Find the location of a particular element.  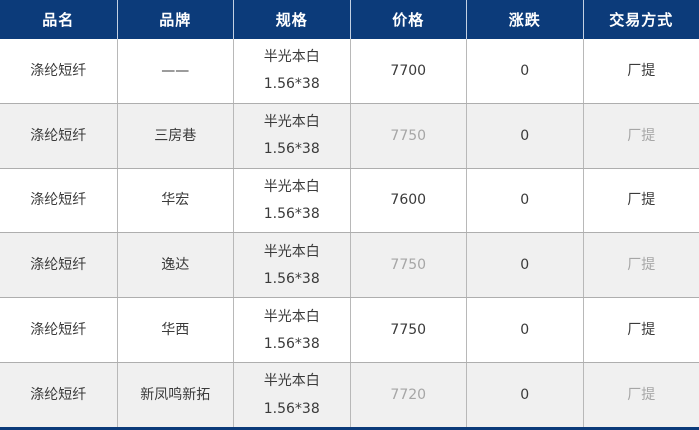

header-product: 品名 is located at coordinates (58, 20).